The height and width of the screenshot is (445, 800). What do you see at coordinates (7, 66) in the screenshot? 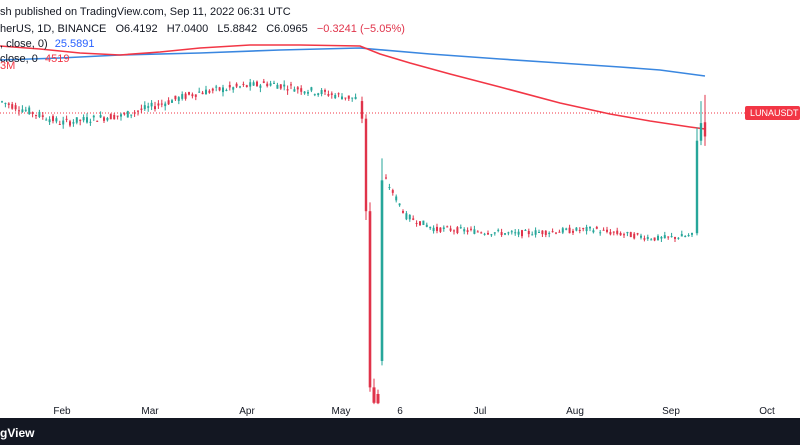
I see `ma3-legend: 3M` at bounding box center [7, 66].